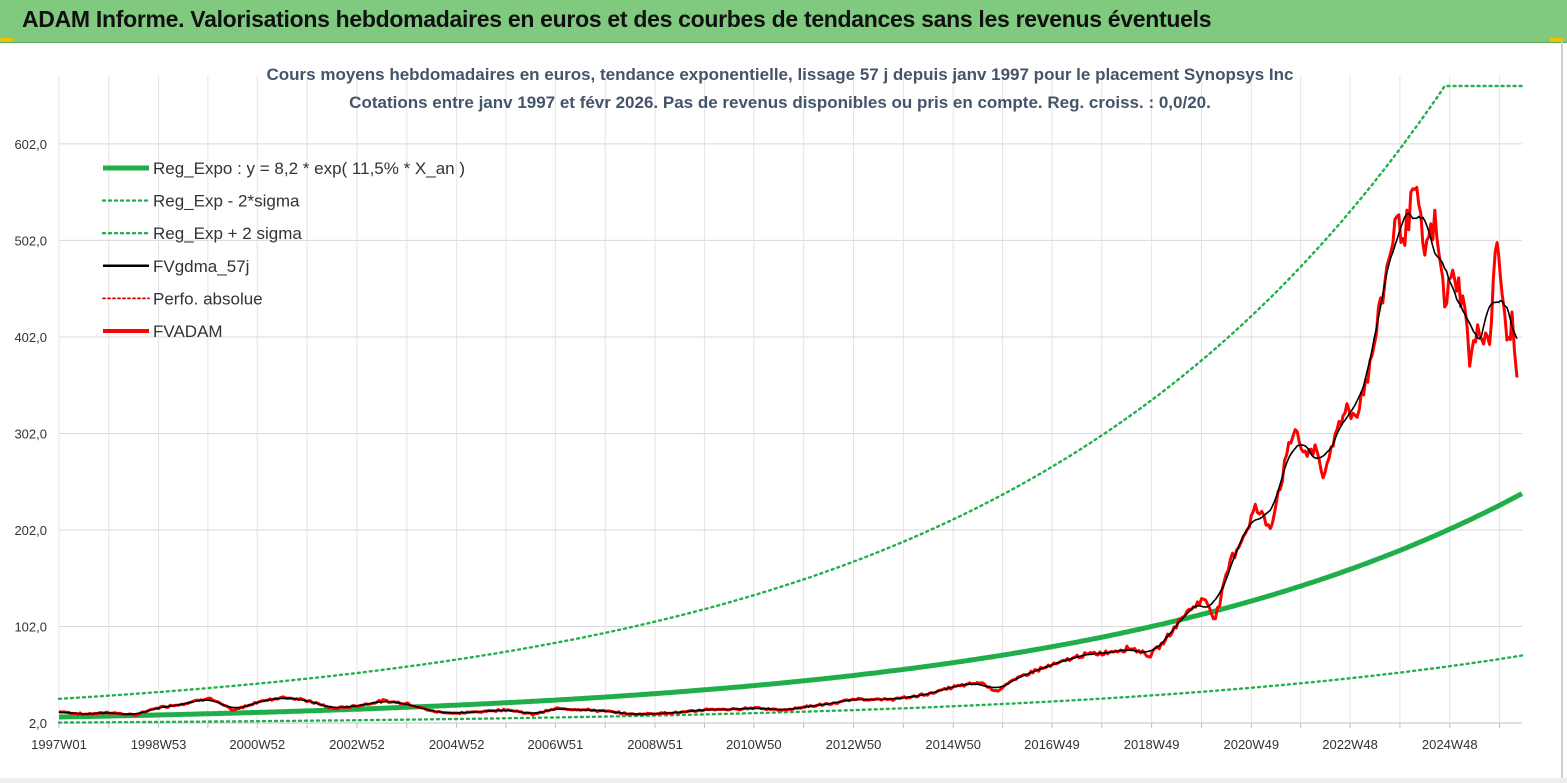 The width and height of the screenshot is (1567, 783). I want to click on bottom-strip, so click(783, 780).